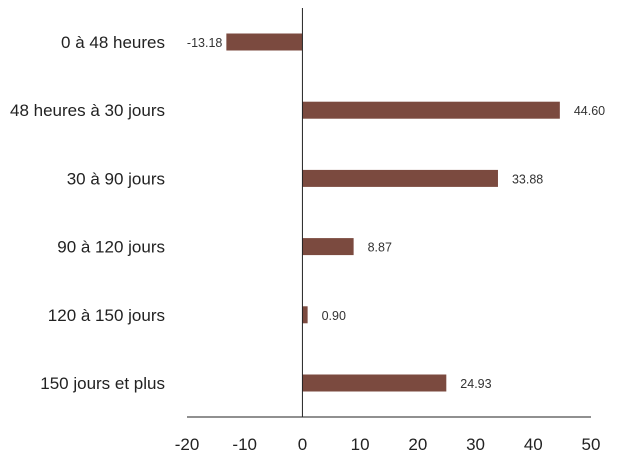 The width and height of the screenshot is (620, 459). What do you see at coordinates (87, 110) in the screenshot?
I see `category-label: 48 heures à 30 jours` at bounding box center [87, 110].